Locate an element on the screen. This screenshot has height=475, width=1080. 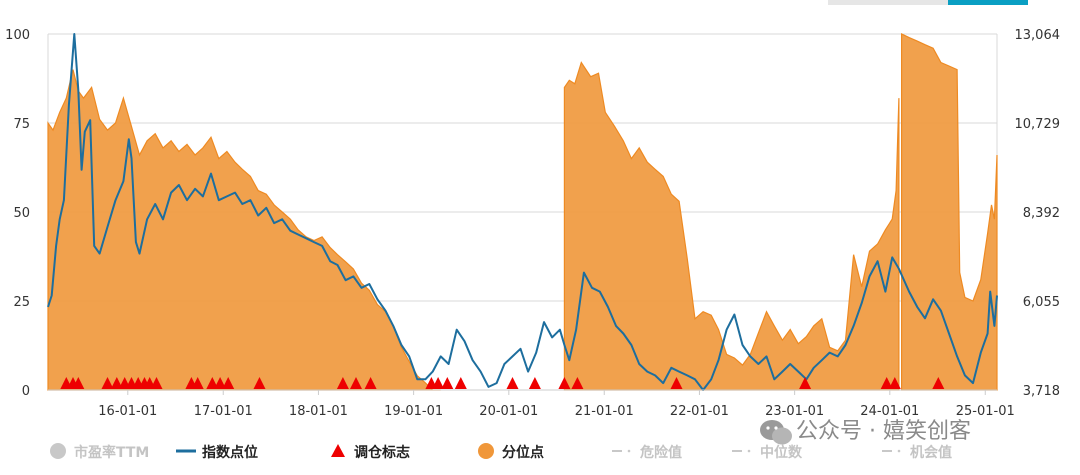
watermark-text: 公众号 · 嬉笑创客 is located at coordinates (883, 431).